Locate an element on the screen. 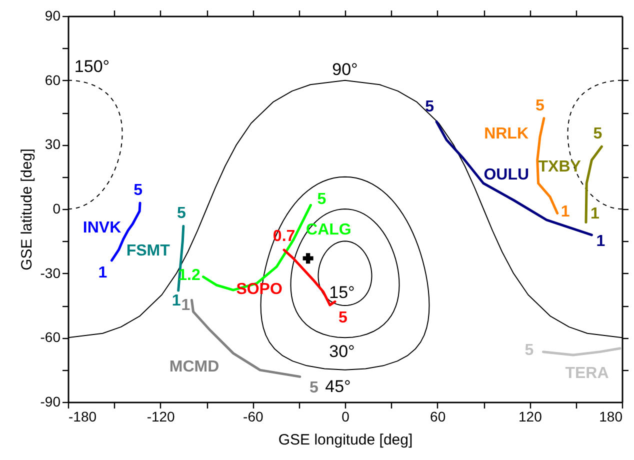  series-label: FSMT is located at coordinates (148, 251).